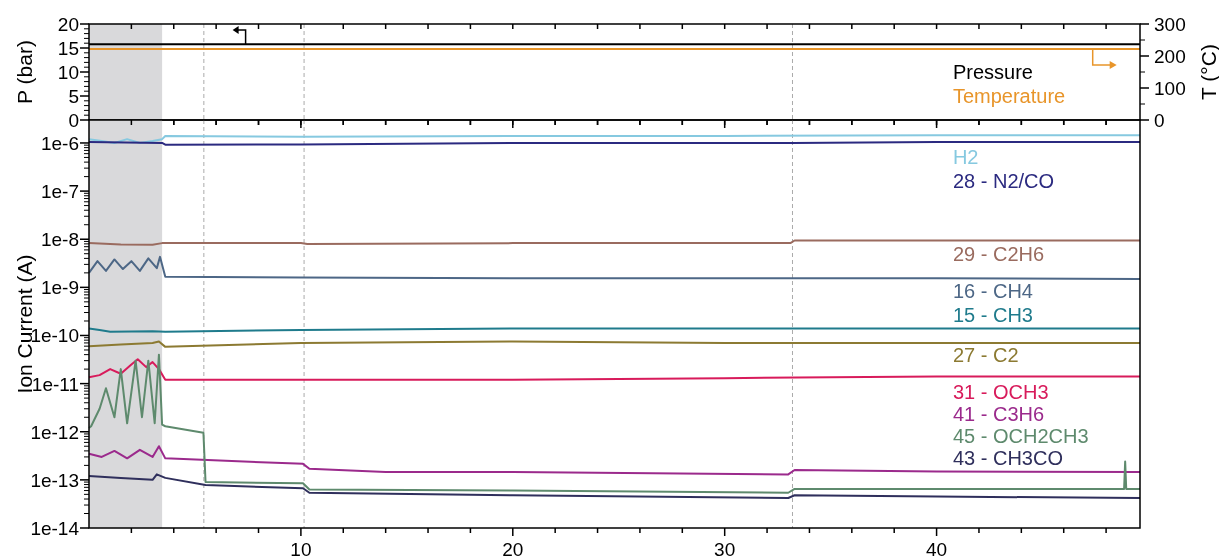 Image resolution: width=1219 pixels, height=557 pixels. I want to click on series-label: 43 - CH3CO, so click(1007, 458).